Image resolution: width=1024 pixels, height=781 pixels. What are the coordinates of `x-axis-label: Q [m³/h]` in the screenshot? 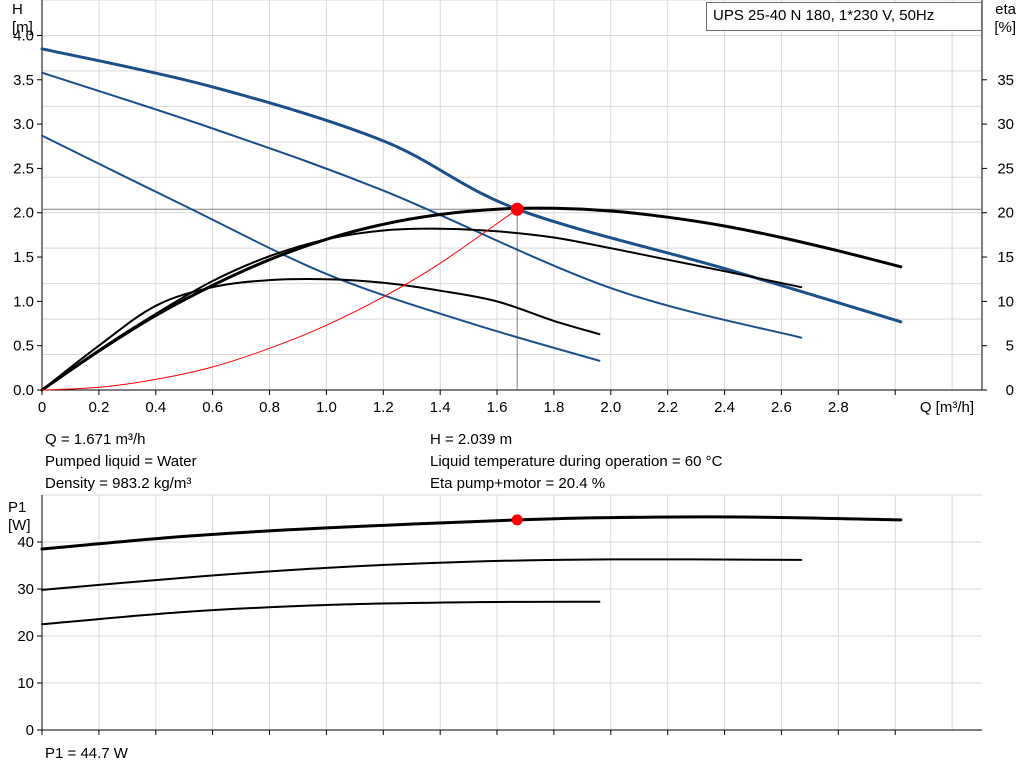 It's located at (947, 407).